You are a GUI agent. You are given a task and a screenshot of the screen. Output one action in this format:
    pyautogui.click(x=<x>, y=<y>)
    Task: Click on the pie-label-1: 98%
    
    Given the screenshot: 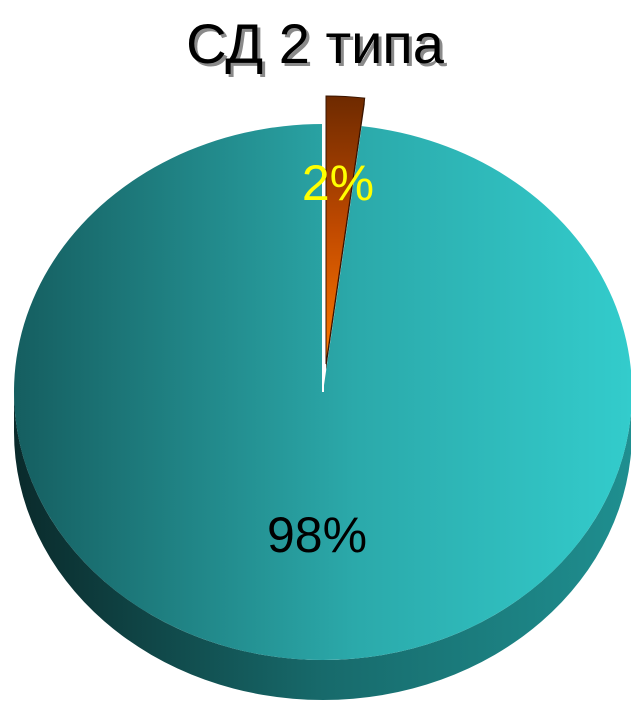 What is the action you would take?
    pyautogui.click(x=317, y=535)
    